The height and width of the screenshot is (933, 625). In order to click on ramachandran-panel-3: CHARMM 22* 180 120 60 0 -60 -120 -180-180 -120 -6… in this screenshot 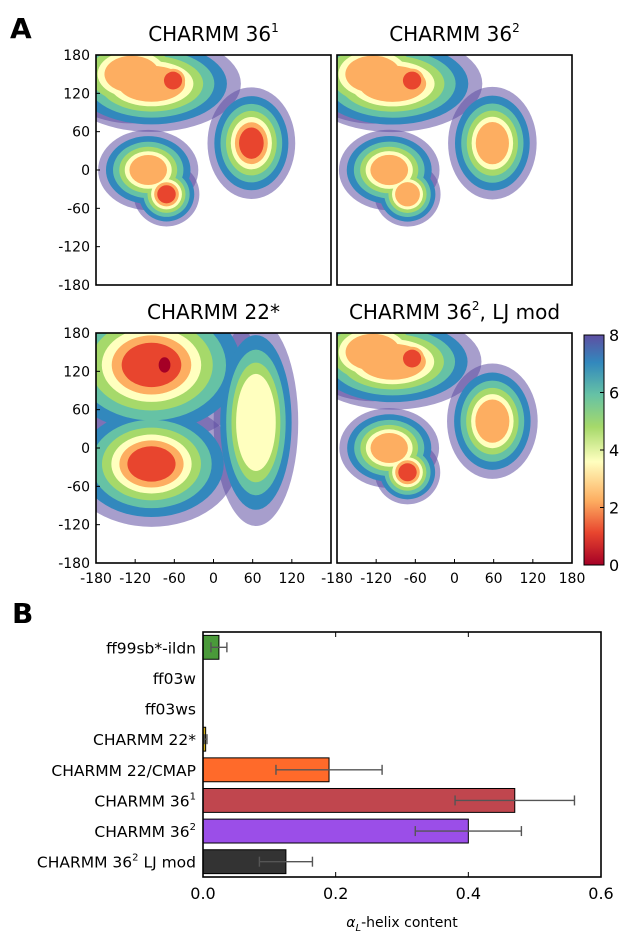, I will do `click(195, 443)`.